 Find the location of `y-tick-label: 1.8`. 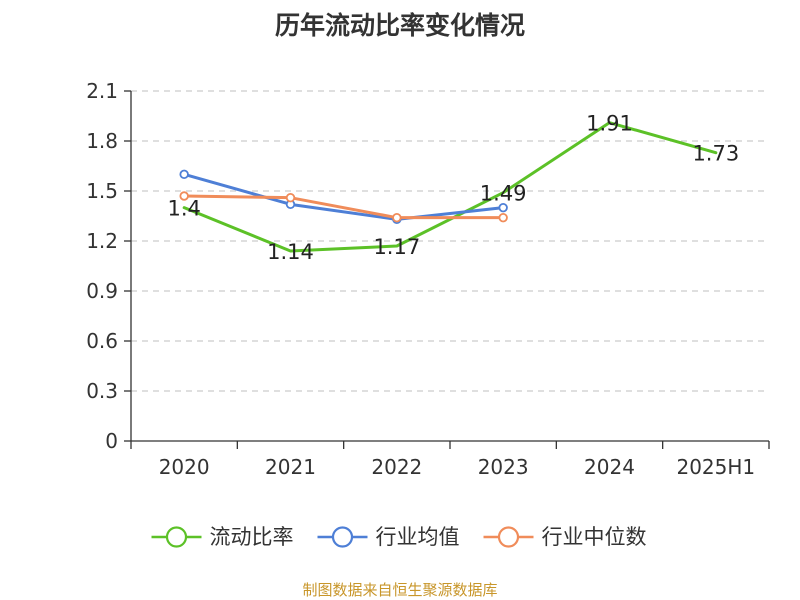

y-tick-label: 1.8 is located at coordinates (102, 141).